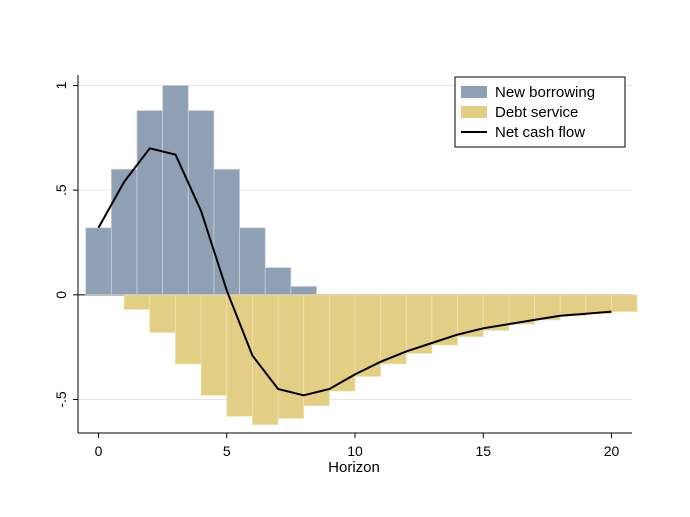 The width and height of the screenshot is (690, 517). I want to click on y-tick-label: 0, so click(61, 295).